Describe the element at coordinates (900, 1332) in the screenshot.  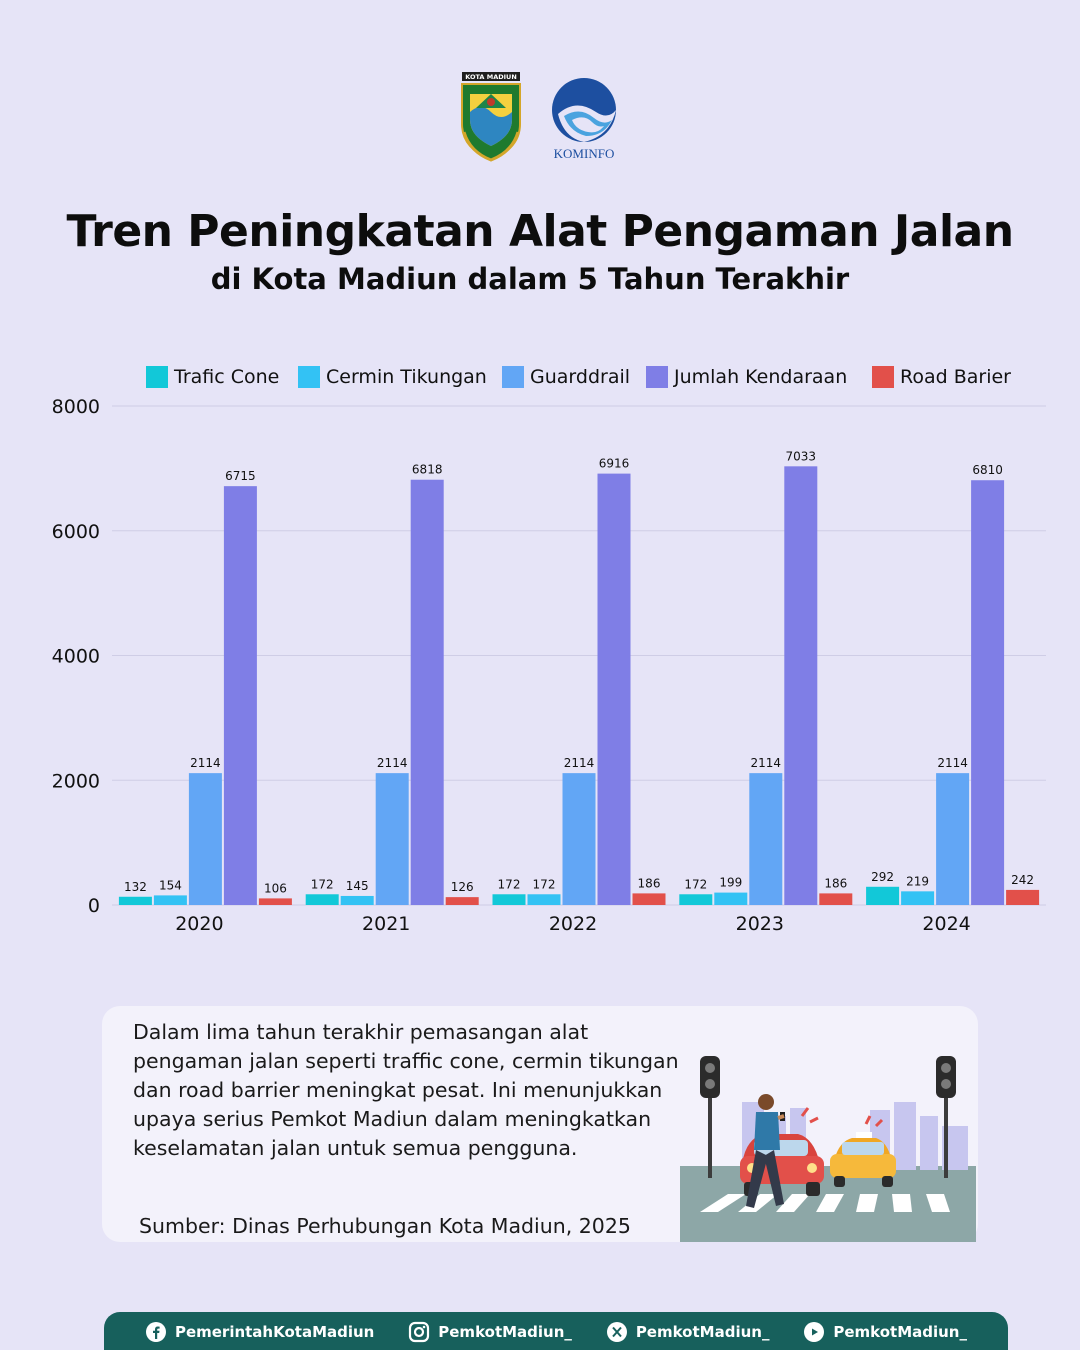
I see `youtube-handle: PemkotMadiun_` at that location.